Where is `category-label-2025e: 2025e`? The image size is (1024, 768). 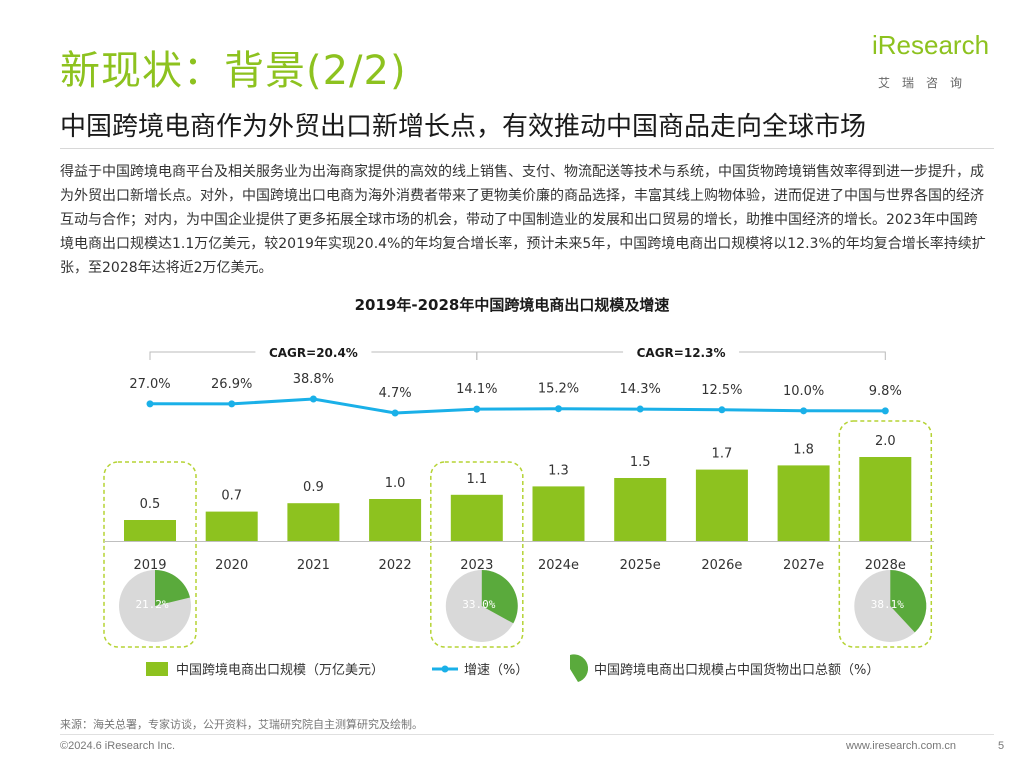 category-label-2025e: 2025e is located at coordinates (640, 565).